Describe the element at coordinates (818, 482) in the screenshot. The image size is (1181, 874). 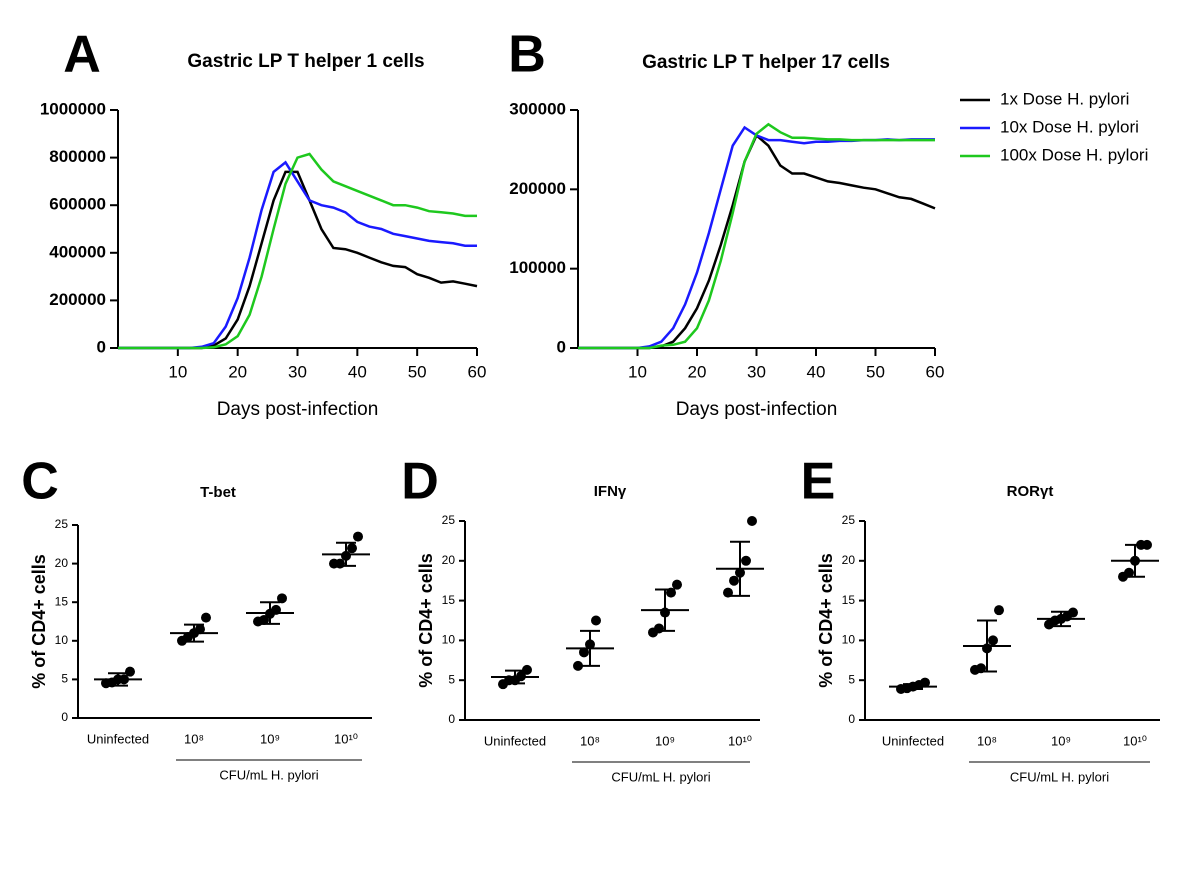
I see `panel-letter: E` at that location.